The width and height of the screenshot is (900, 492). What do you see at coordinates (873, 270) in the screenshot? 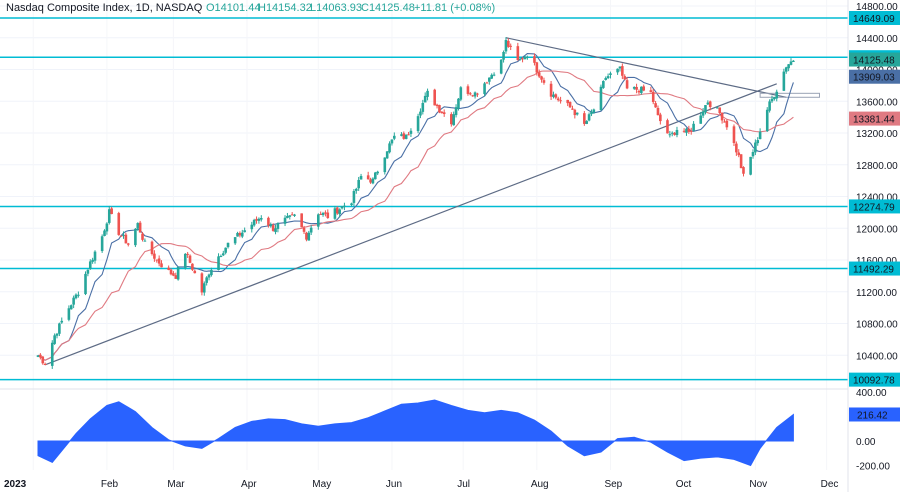
I see `level-label: 11492.29` at bounding box center [873, 270].